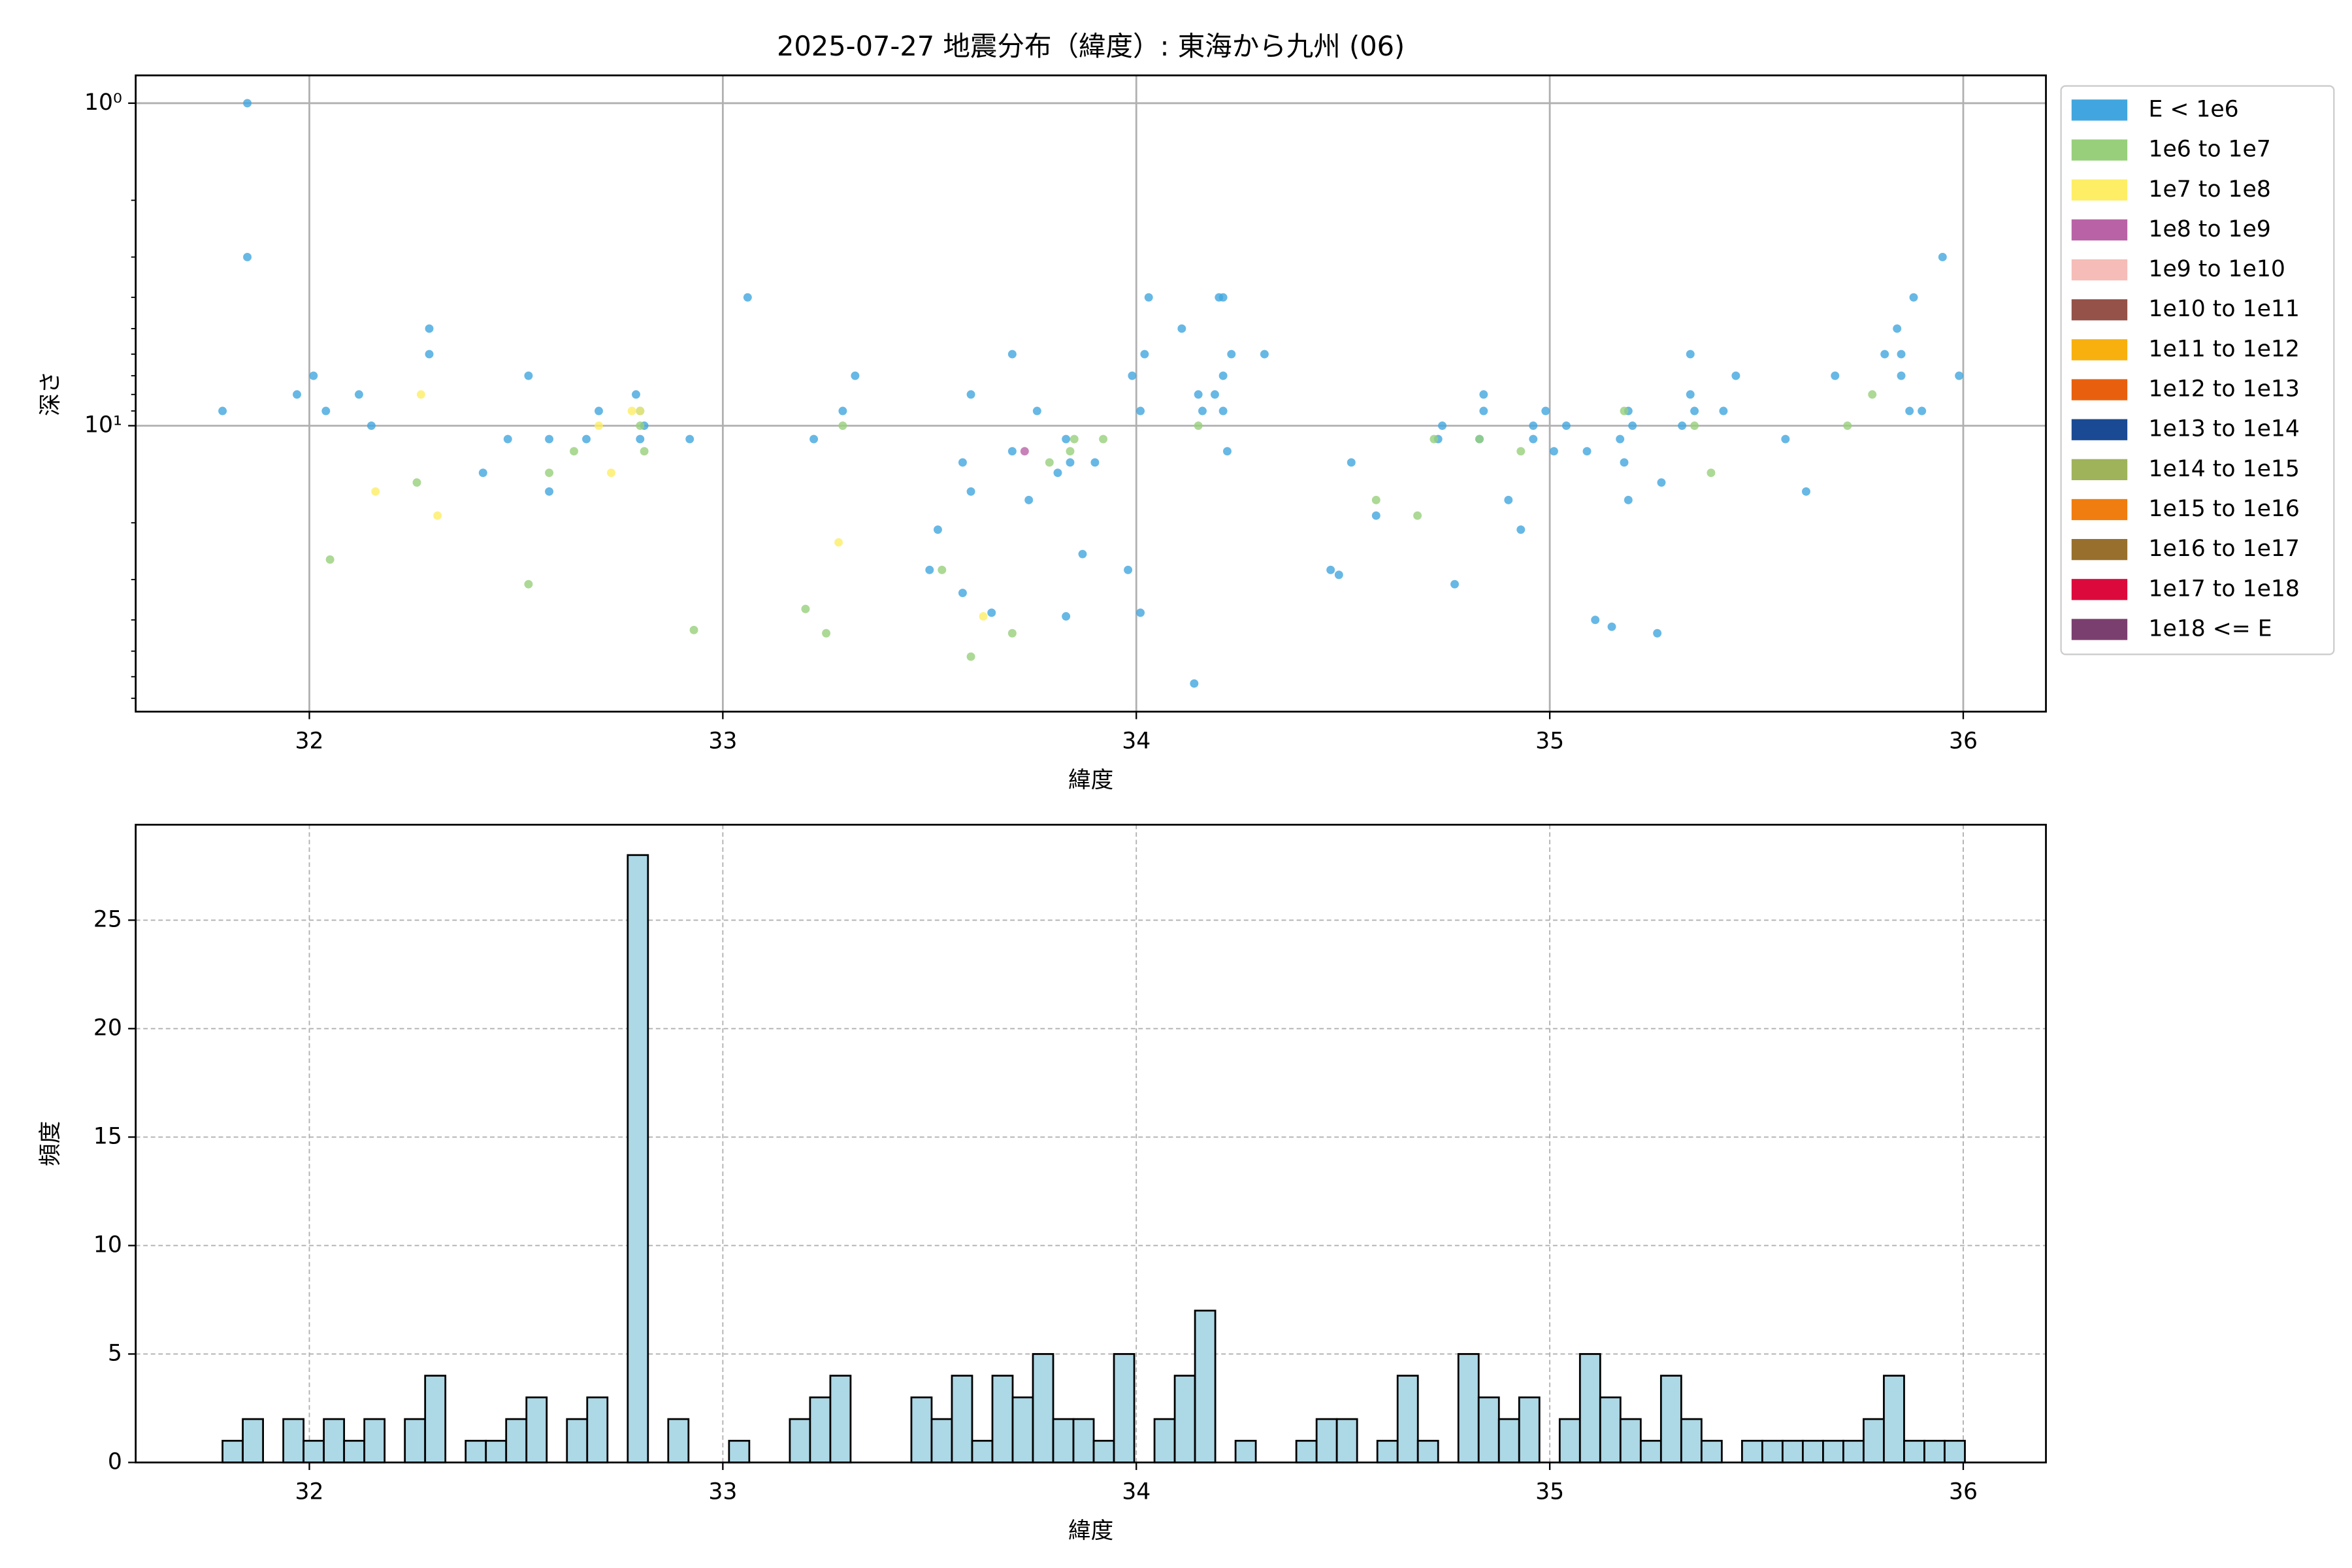  Describe the element at coordinates (309, 1492) in the screenshot. I see `x-tick-label: 32` at that location.